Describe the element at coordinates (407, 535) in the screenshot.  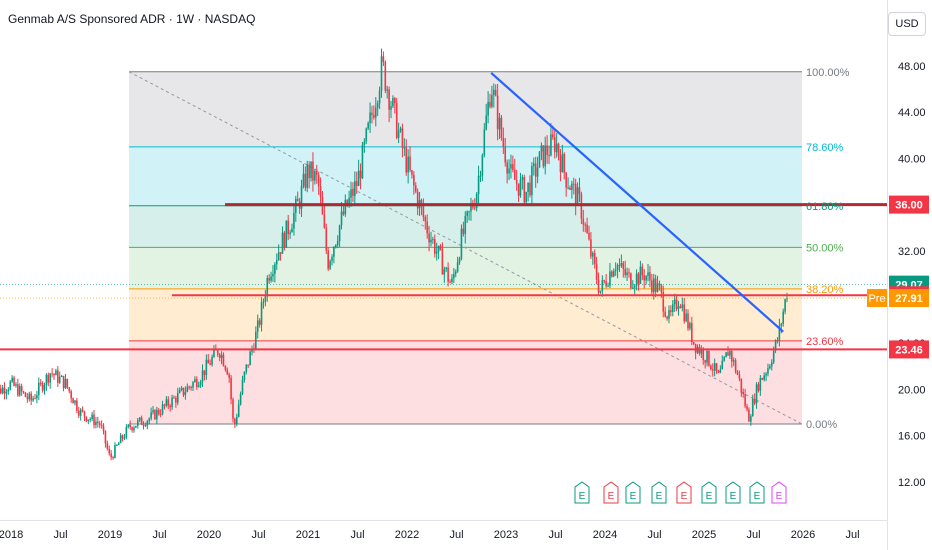
I see `time-tick-label: 2022` at that location.